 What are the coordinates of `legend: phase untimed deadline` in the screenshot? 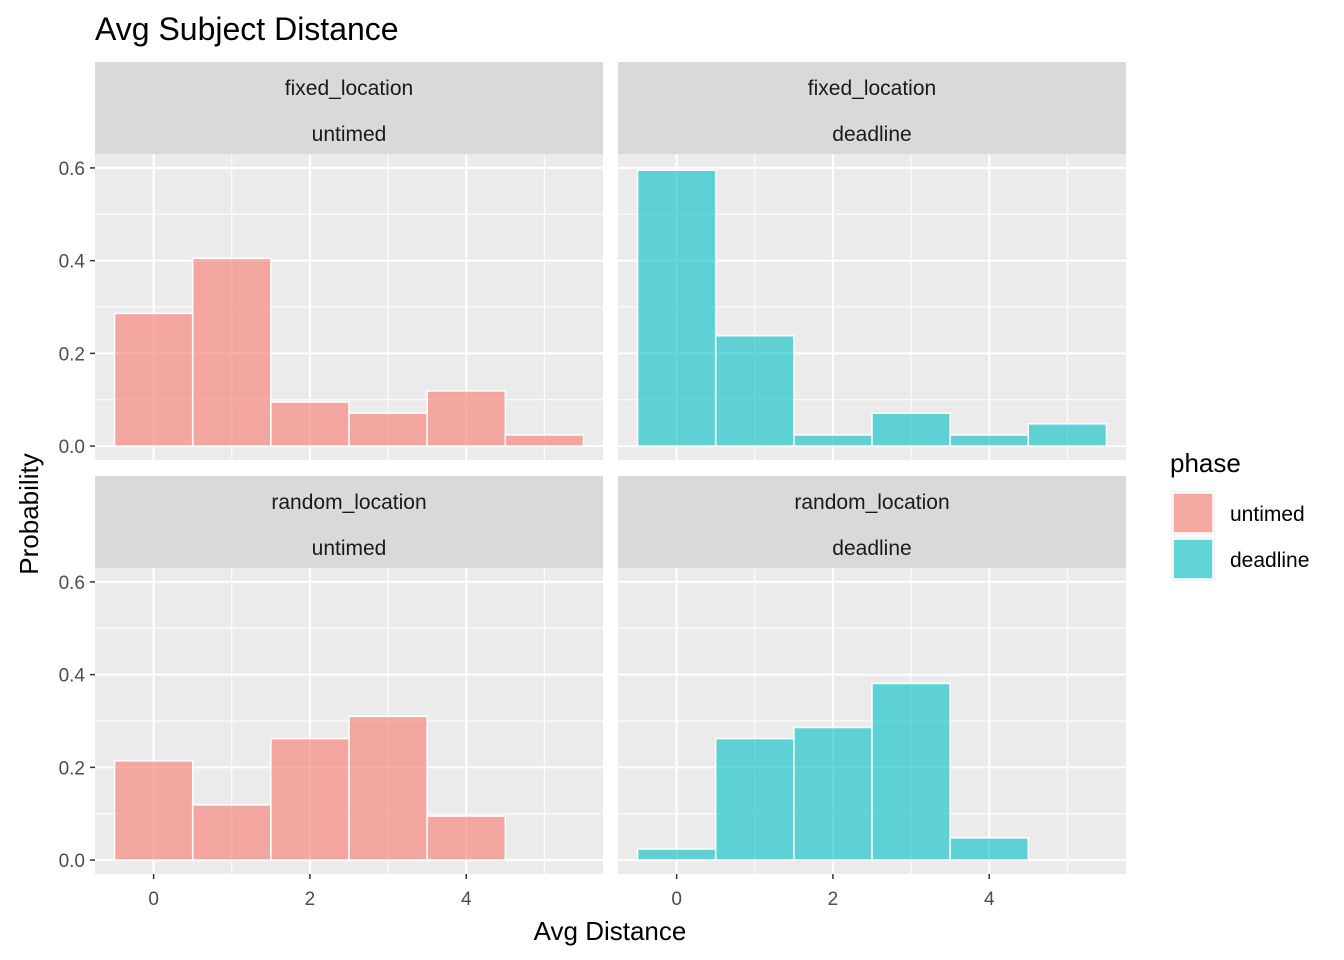 It's located at (1239, 514).